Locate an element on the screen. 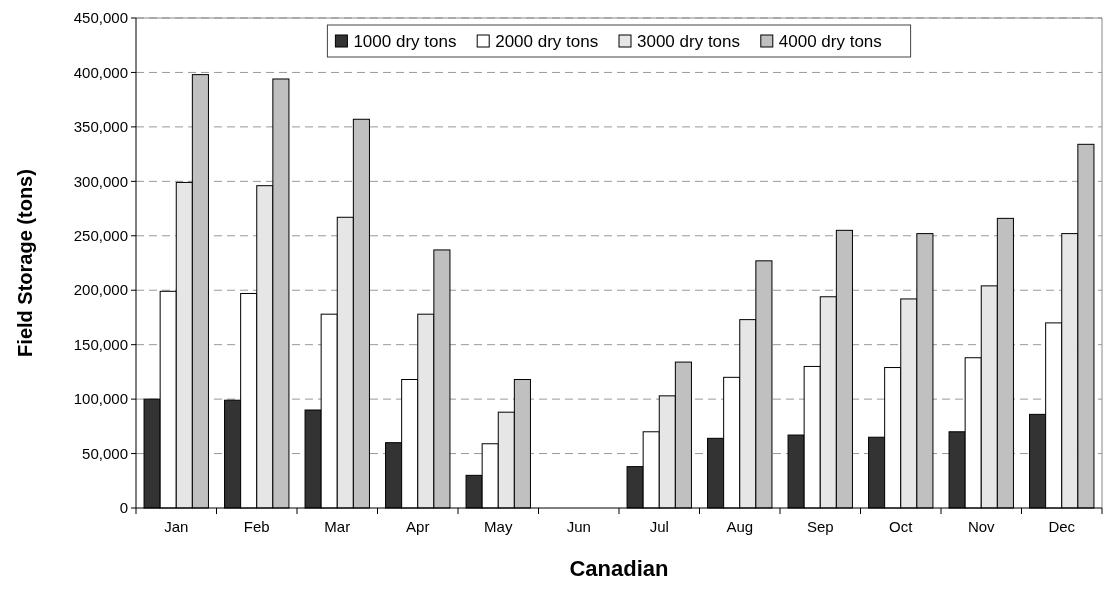 This screenshot has height=593, width=1117. x-tick-label: Jan is located at coordinates (176, 526).